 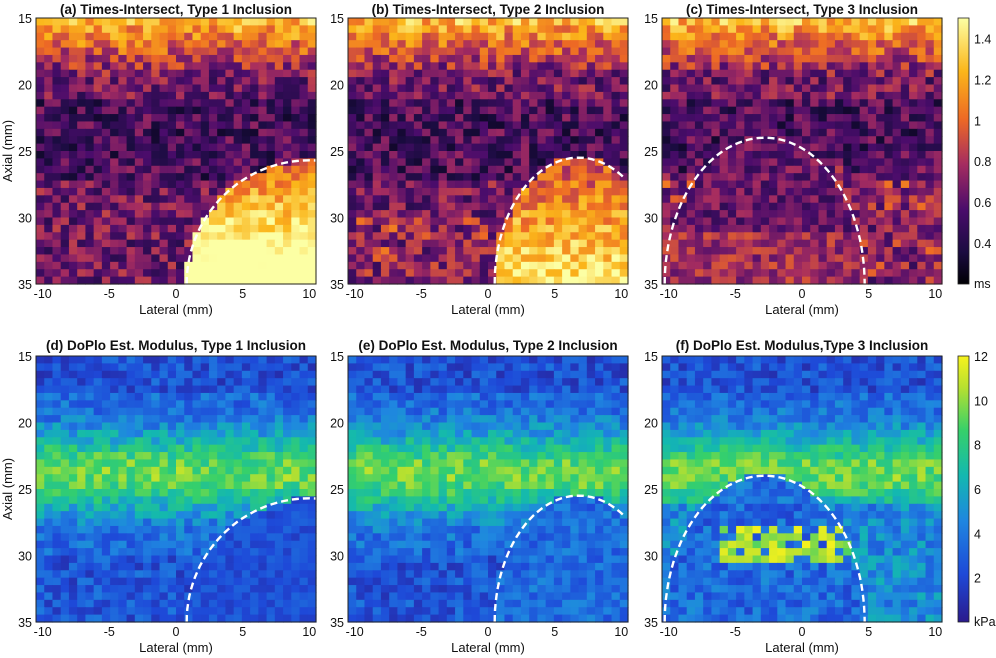 I want to click on panel-d-xticks: -10 -5 0 5 10, so click(x=175, y=632).